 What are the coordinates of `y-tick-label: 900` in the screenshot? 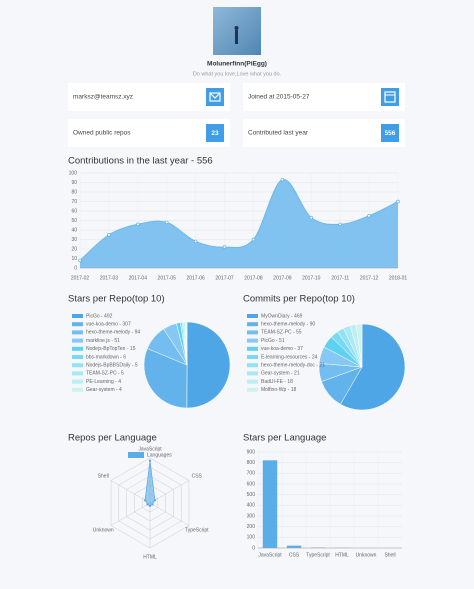 It's located at (251, 452).